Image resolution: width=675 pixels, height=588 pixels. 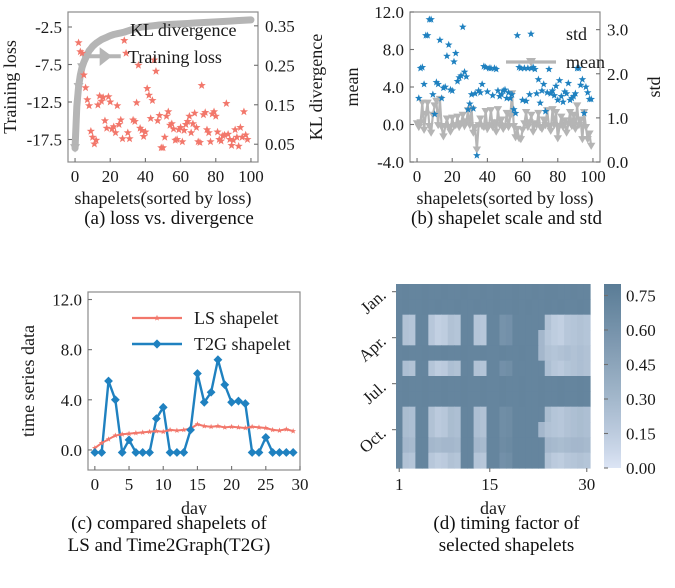 I want to click on panel-c-ytick: 12.0, so click(x=67, y=300).